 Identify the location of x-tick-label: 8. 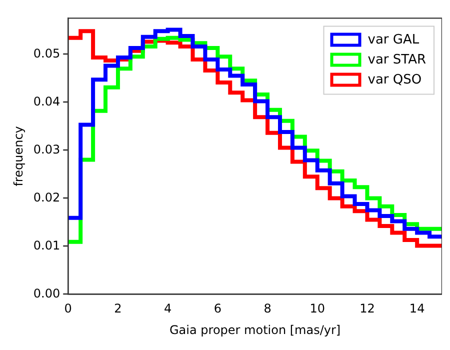
(268, 309).